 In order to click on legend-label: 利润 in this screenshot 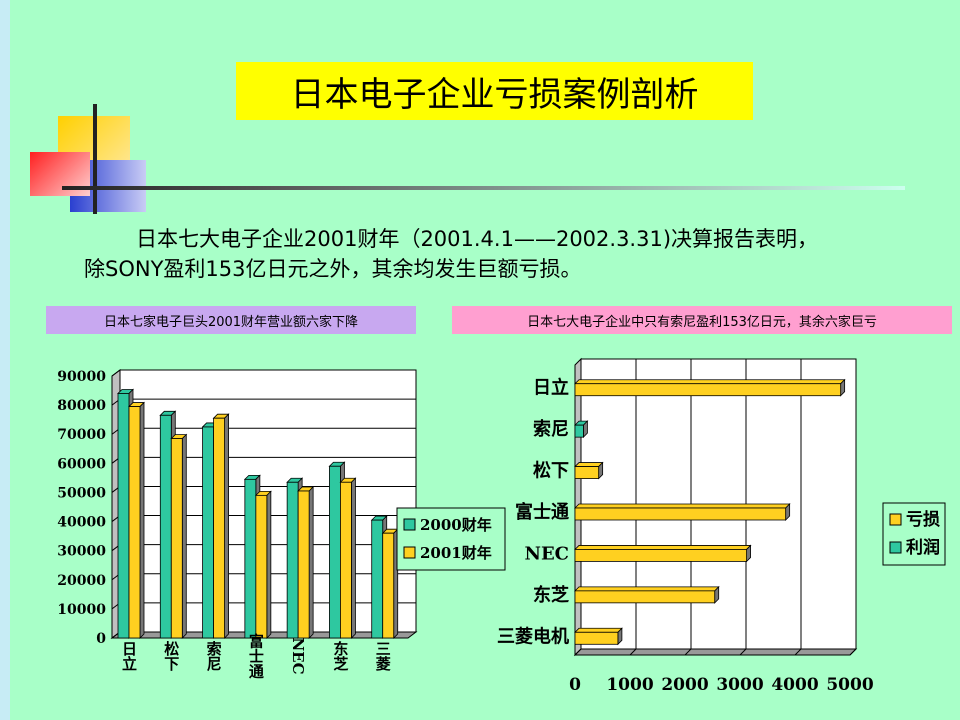, I will do `click(923, 547)`.